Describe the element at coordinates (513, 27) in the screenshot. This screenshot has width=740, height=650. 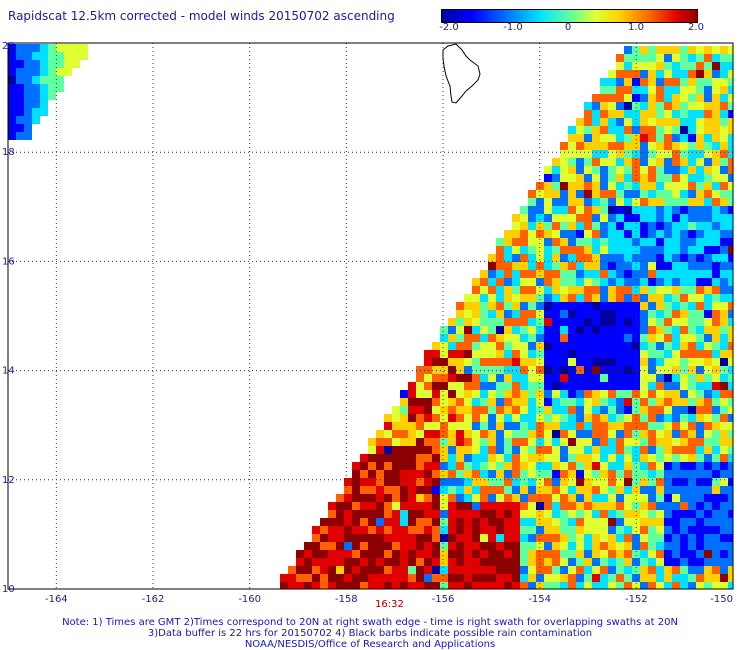
I see `colorbar-tick-label: -1.0` at that location.